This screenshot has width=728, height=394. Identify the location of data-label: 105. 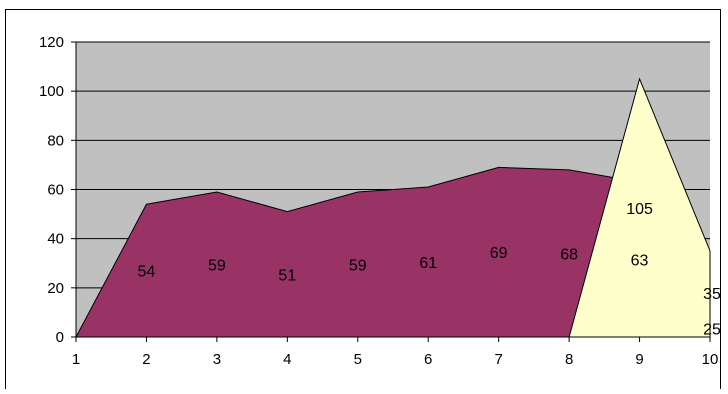
(639, 209).